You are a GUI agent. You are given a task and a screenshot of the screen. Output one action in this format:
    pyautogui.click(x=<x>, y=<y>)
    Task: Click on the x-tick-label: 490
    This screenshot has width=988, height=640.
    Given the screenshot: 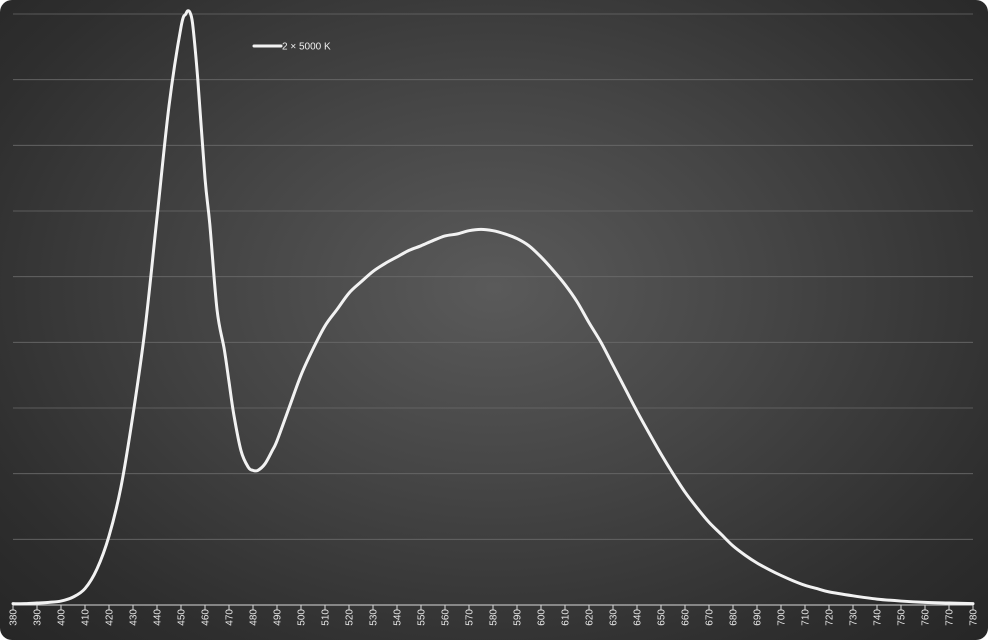 What is the action you would take?
    pyautogui.click(x=278, y=617)
    